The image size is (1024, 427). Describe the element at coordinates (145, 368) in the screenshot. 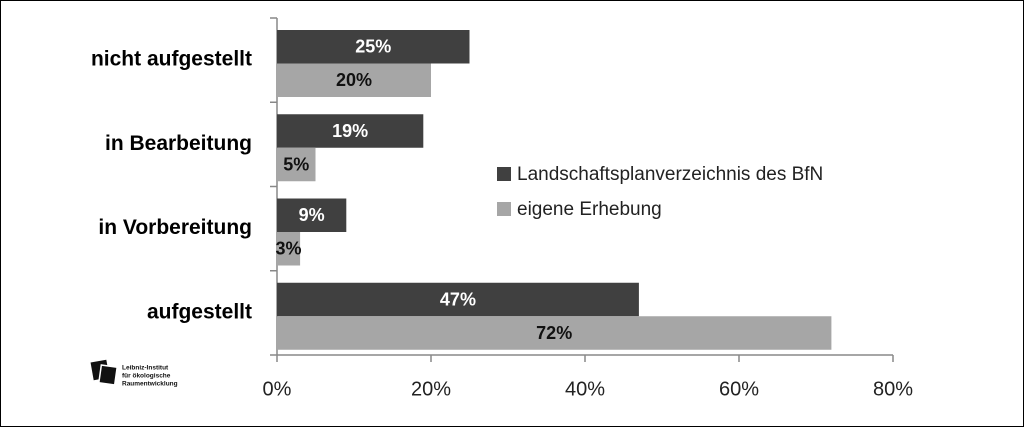

I see `logo-text: Leibniz-Institut` at that location.